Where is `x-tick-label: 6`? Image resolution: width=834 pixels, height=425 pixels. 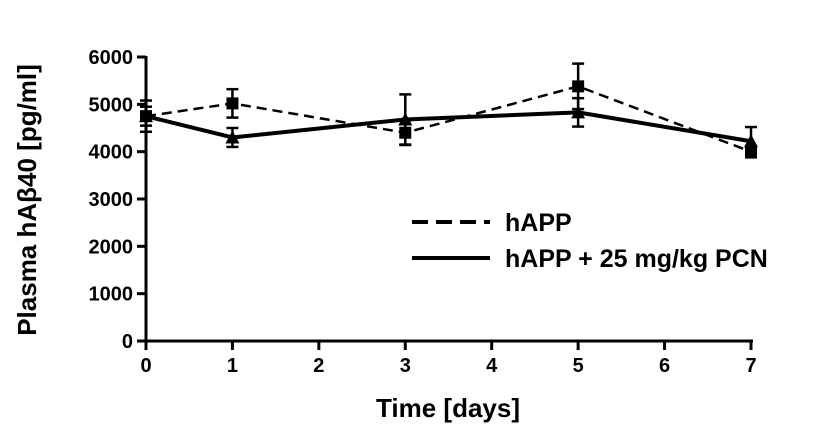
x-tick-label: 6 is located at coordinates (664, 366).